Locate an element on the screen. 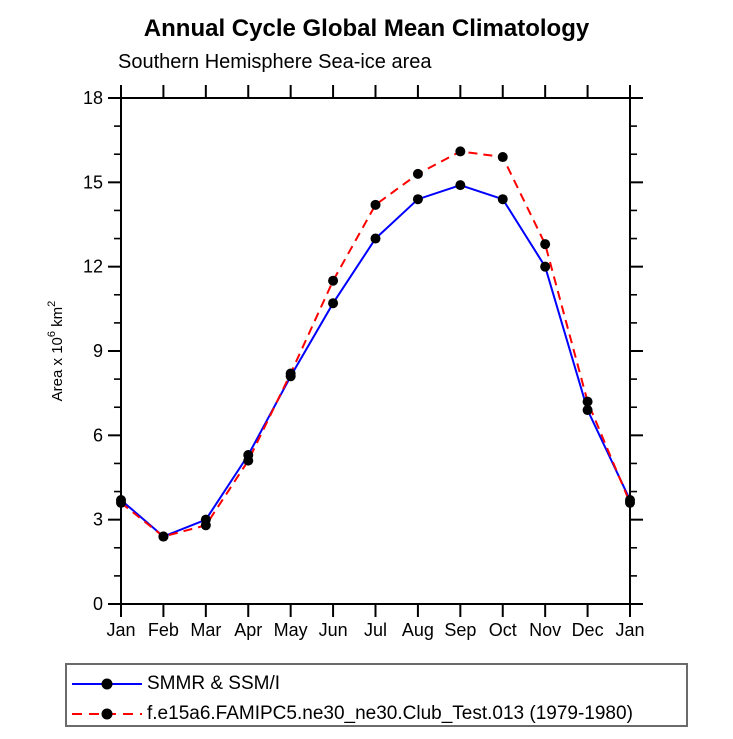  x-tick-label: Feb is located at coordinates (163, 630).